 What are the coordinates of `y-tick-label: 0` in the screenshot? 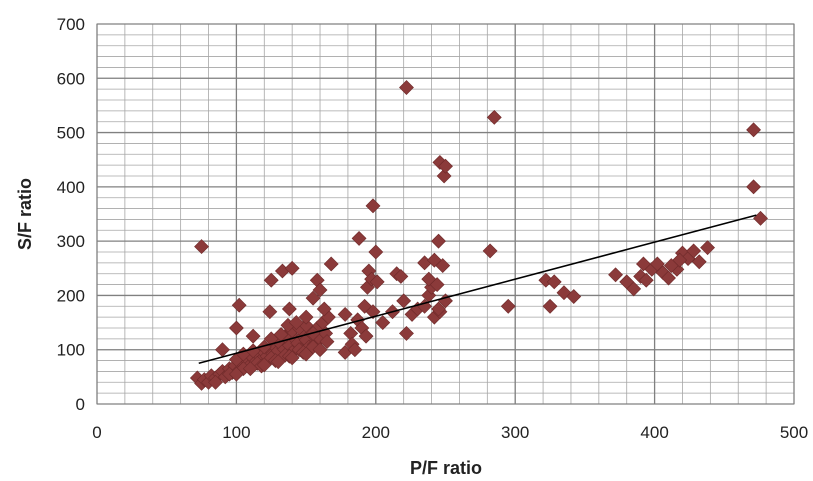 It's located at (80, 404).